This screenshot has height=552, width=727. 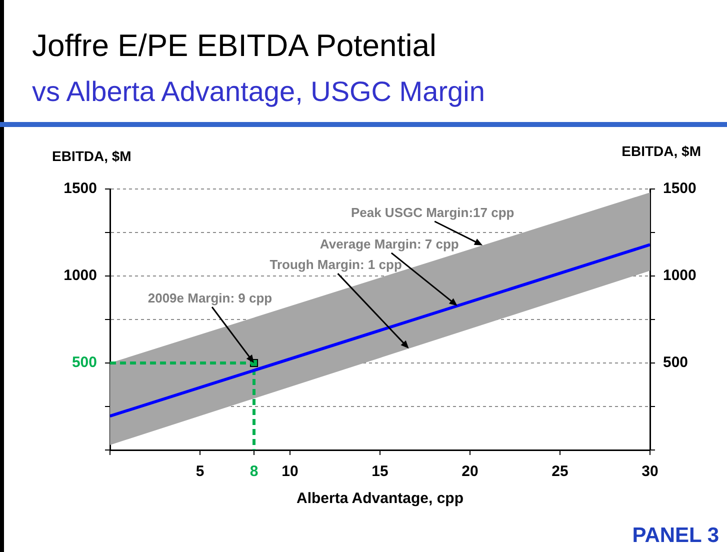 I want to click on x-tick-label: 8, so click(x=254, y=471).